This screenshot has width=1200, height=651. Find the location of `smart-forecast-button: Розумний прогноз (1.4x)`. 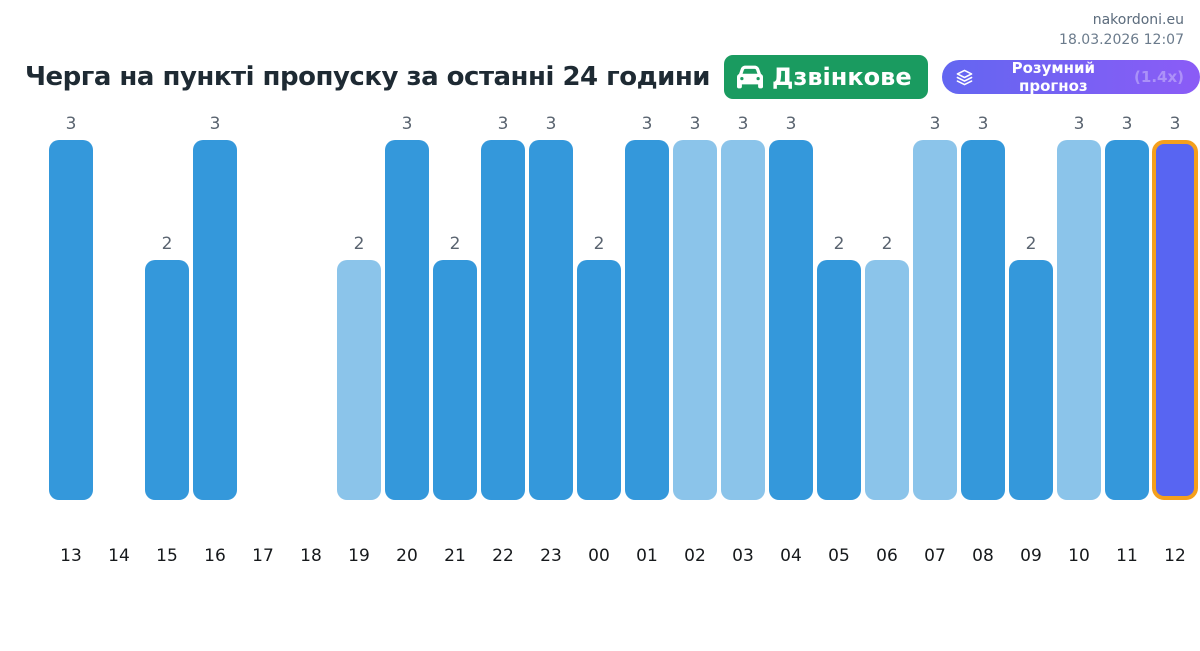

smart-forecast-button: Розумний прогноз (1.4x) is located at coordinates (1070, 77).